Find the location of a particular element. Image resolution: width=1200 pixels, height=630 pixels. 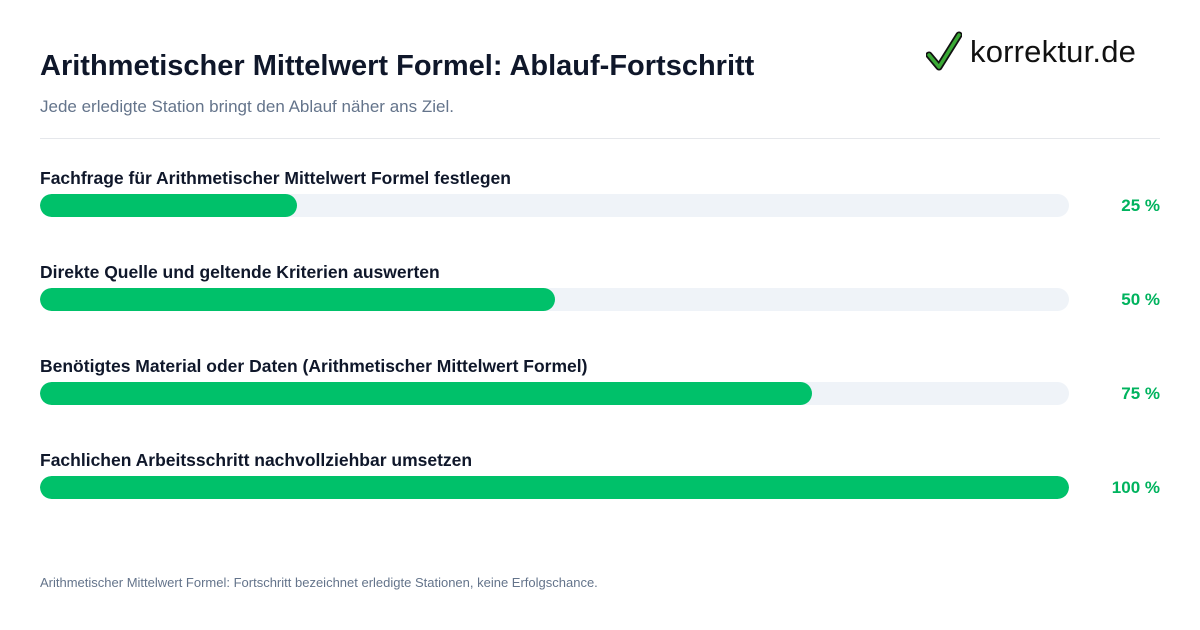

progress-percent: 100 % is located at coordinates (1135, 487).